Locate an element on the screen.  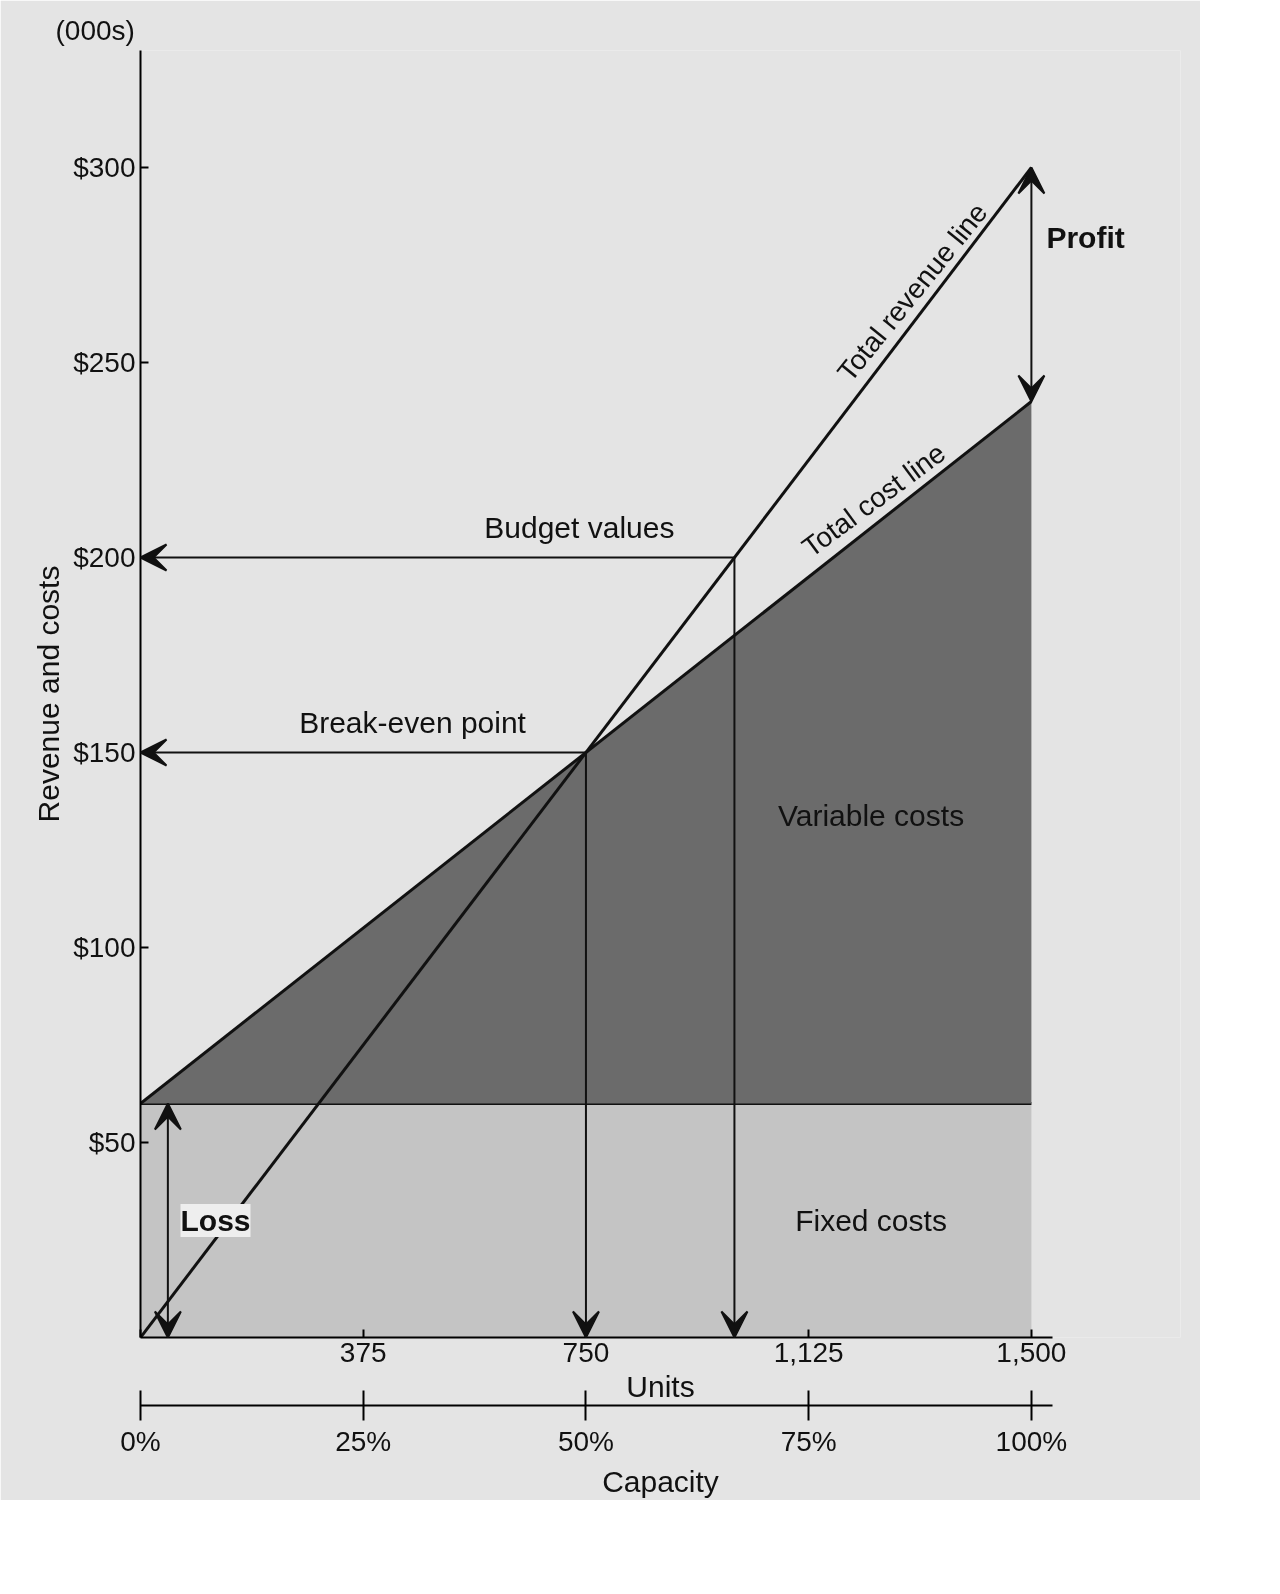
x-axis-title: Units is located at coordinates (660, 1386).